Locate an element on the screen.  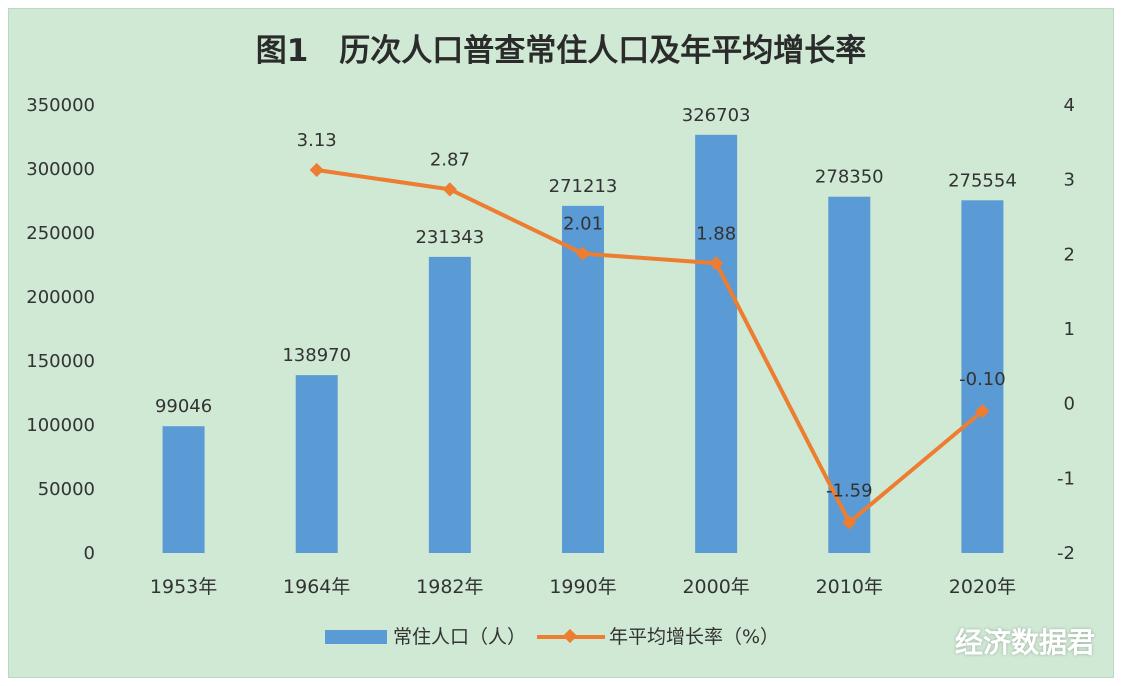
right-tick-label: 3 is located at coordinates (1069, 180).